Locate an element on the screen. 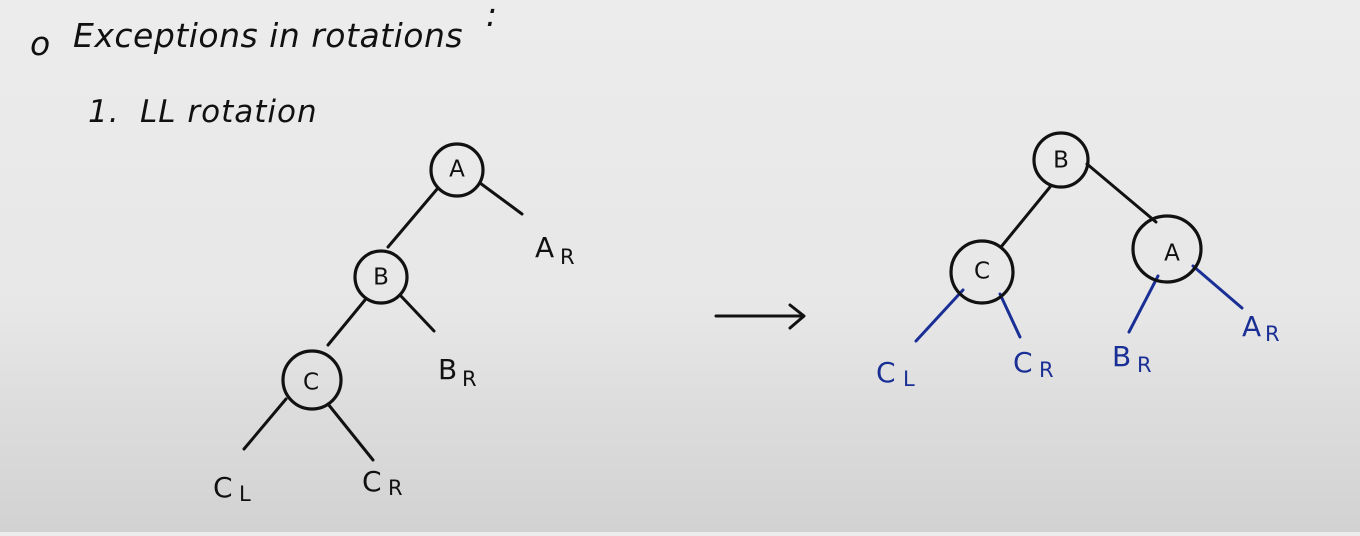 The image size is (1360, 536). transform-arrow is located at coordinates (760, 316).